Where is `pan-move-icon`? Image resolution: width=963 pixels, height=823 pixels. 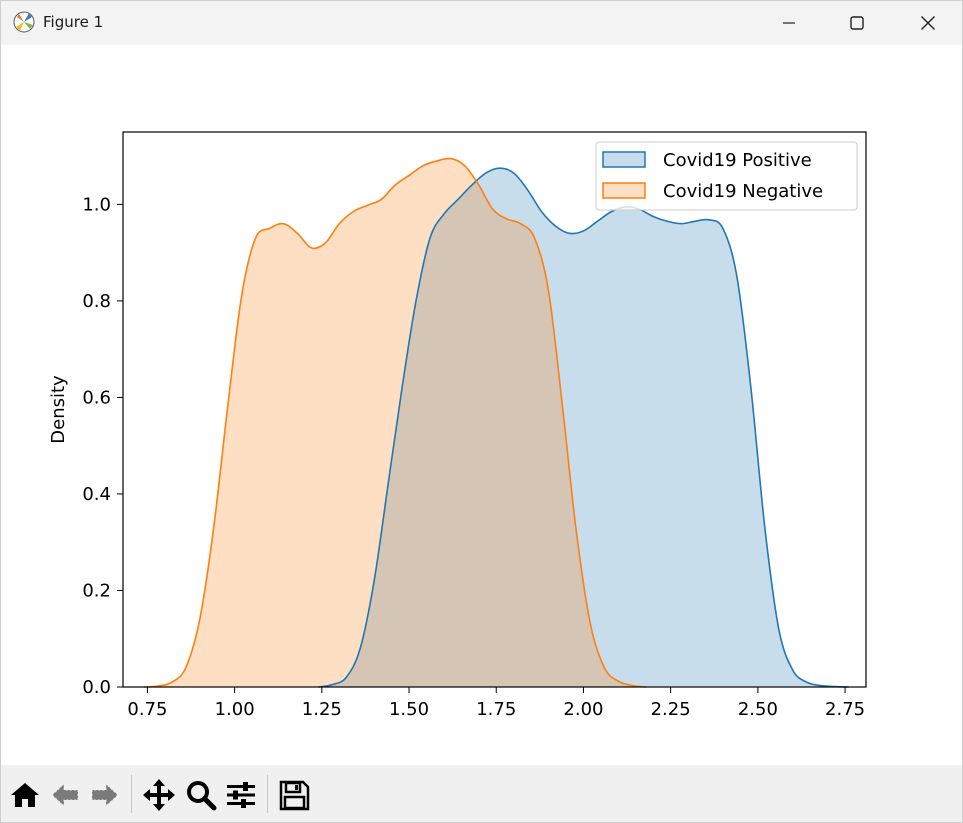 pan-move-icon is located at coordinates (159, 795).